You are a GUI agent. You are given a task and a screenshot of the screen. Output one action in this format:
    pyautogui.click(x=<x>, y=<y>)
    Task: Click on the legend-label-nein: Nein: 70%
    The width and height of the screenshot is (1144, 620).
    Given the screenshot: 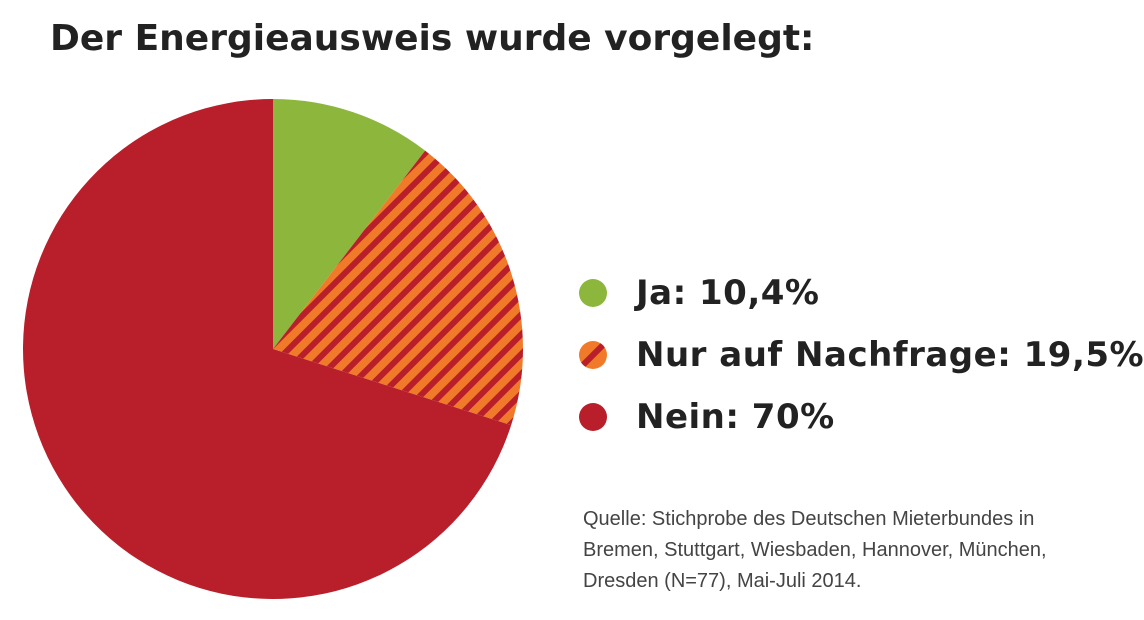 What is the action you would take?
    pyautogui.click(x=735, y=417)
    